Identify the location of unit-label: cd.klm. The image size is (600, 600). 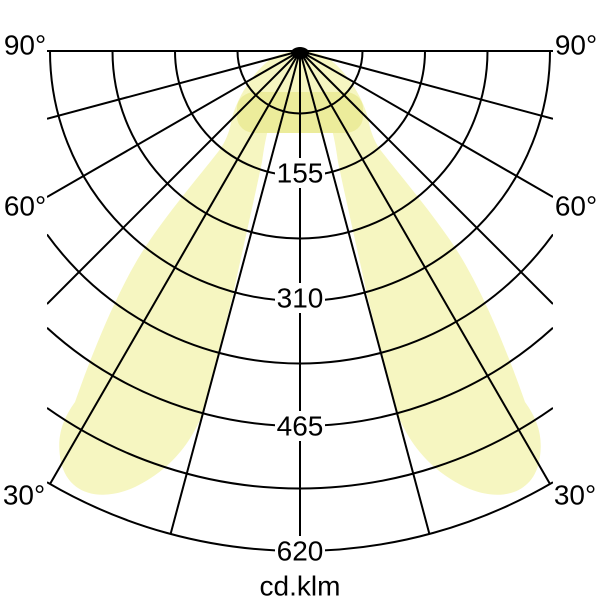
(300, 585).